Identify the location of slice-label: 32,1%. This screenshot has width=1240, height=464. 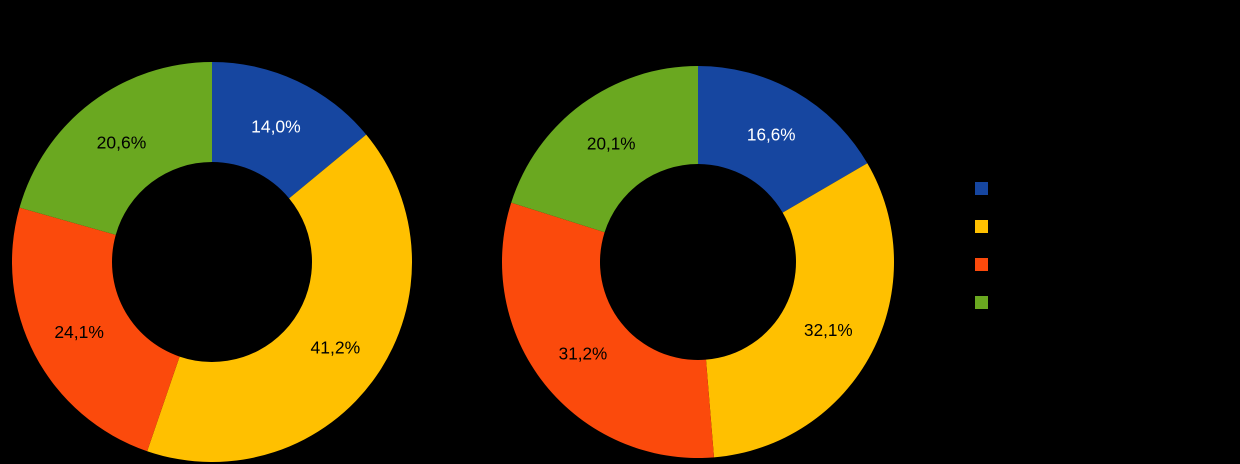
(828, 330).